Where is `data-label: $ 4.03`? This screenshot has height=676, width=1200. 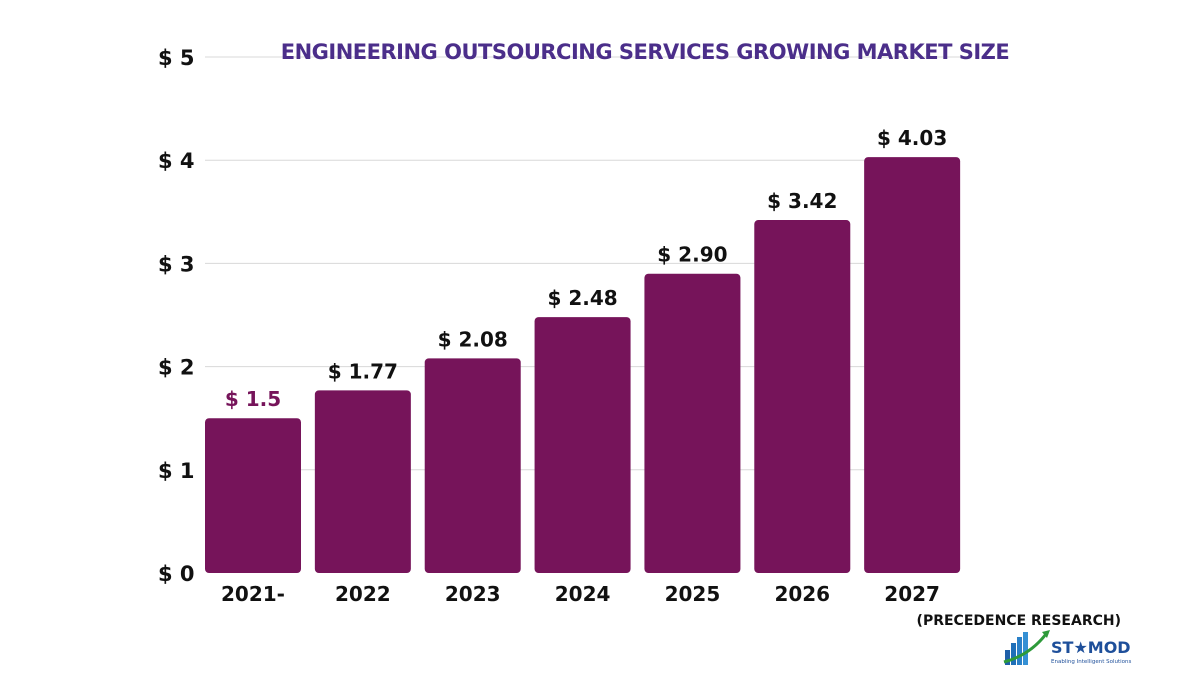 data-label: $ 4.03 is located at coordinates (912, 138).